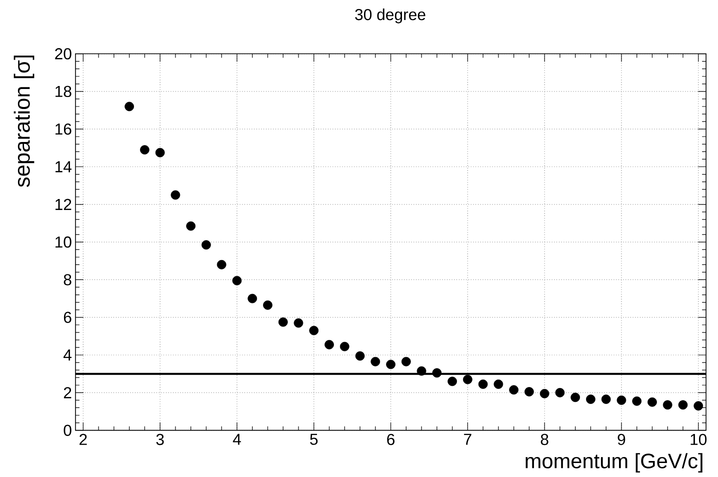 This screenshot has width=718, height=477. Describe the element at coordinates (64, 91) in the screenshot. I see `y-tick-label: 18` at that location.